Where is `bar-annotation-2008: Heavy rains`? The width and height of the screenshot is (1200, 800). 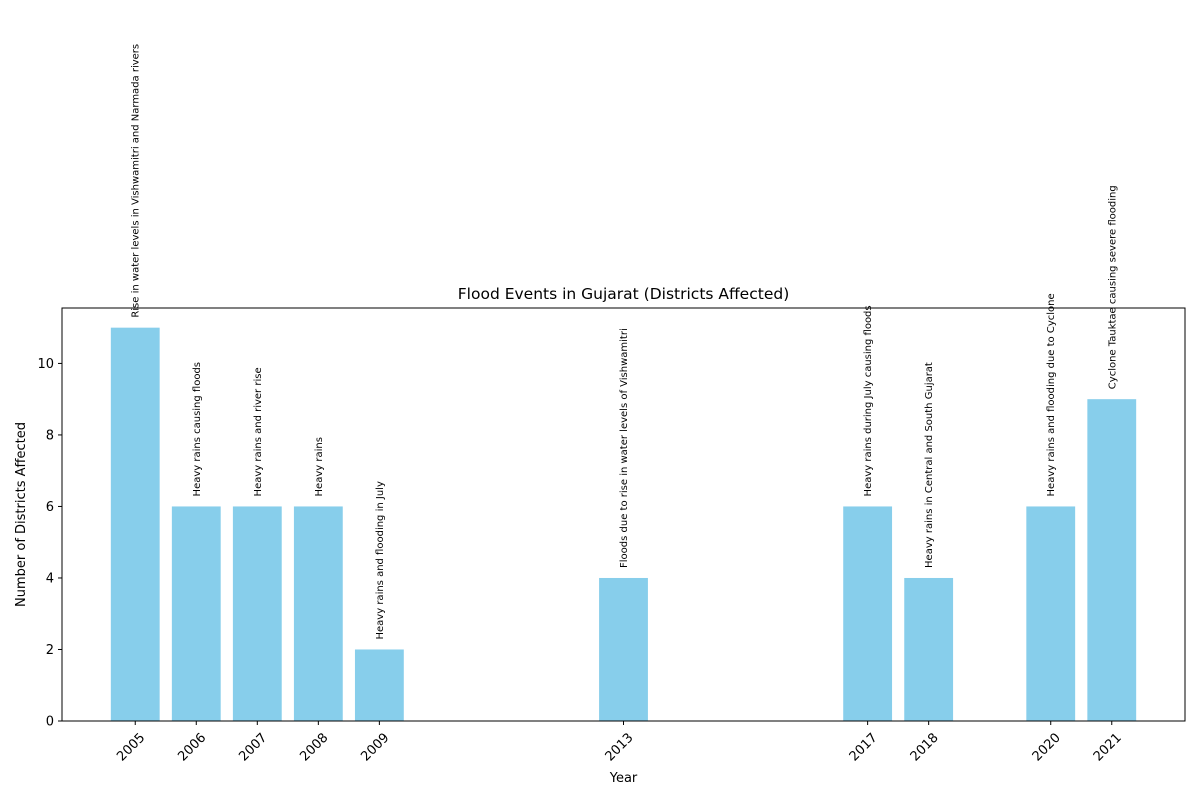
bar-annotation-2008: Heavy rains is located at coordinates (319, 466).